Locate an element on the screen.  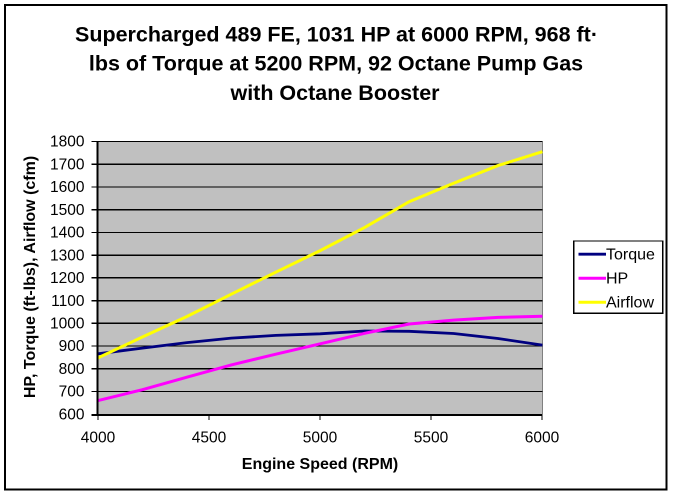
svg-text:HP, Torque (ft-lbs), Airflow (: HP, Torque (ft-lbs), Airflow (cfm) is located at coordinates (30, 277).